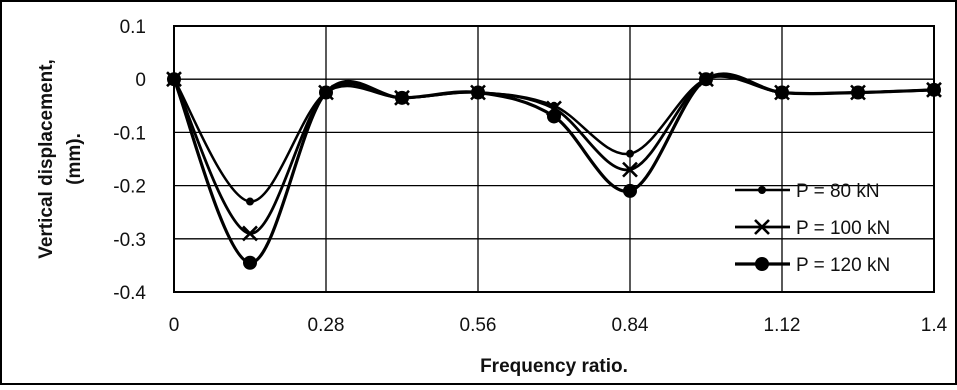 The width and height of the screenshot is (957, 390). What do you see at coordinates (843, 228) in the screenshot?
I see `legend-label: P = 100 kN` at bounding box center [843, 228].